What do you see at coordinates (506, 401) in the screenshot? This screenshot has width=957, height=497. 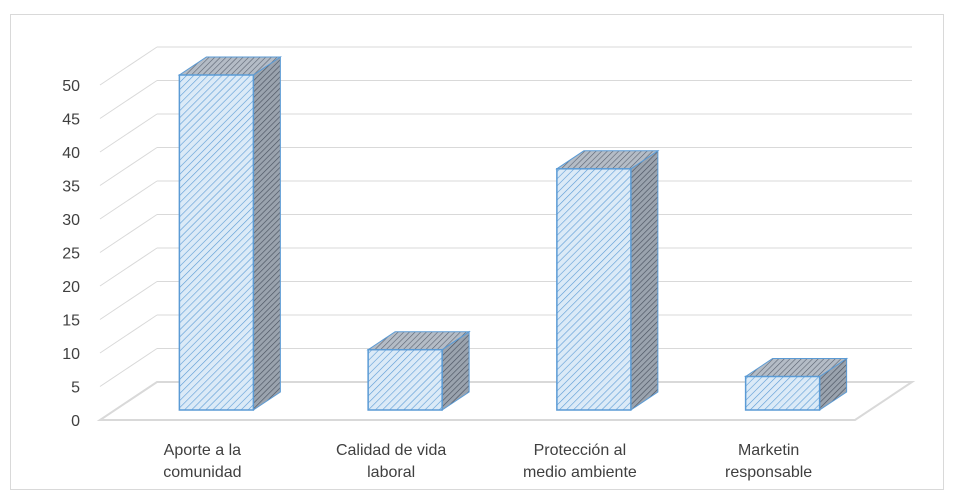 I see `floor-plane` at bounding box center [506, 401].